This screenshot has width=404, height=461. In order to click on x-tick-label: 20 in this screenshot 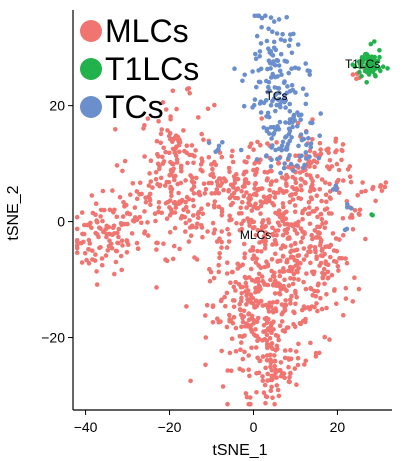, I will do `click(338, 427)`.